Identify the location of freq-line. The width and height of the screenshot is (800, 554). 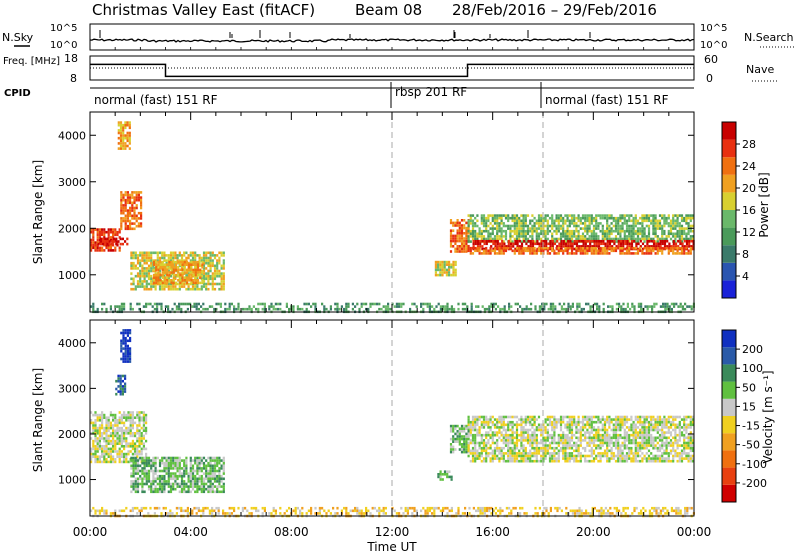
(392, 70).